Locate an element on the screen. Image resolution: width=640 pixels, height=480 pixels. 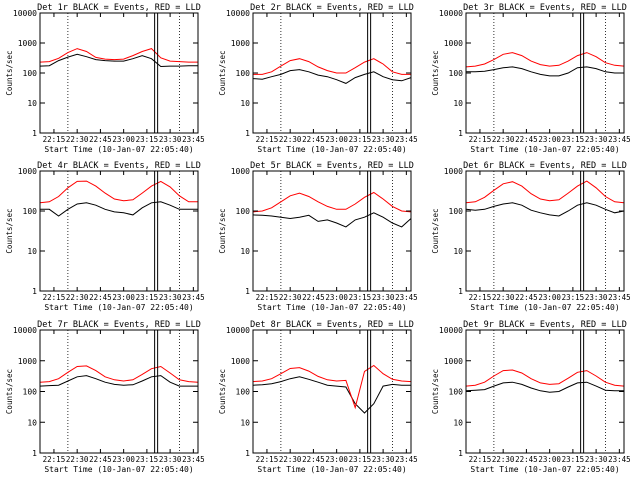
chart-title: Det 8r BLACK = Events, RED = LLD is located at coordinates (332, 325).